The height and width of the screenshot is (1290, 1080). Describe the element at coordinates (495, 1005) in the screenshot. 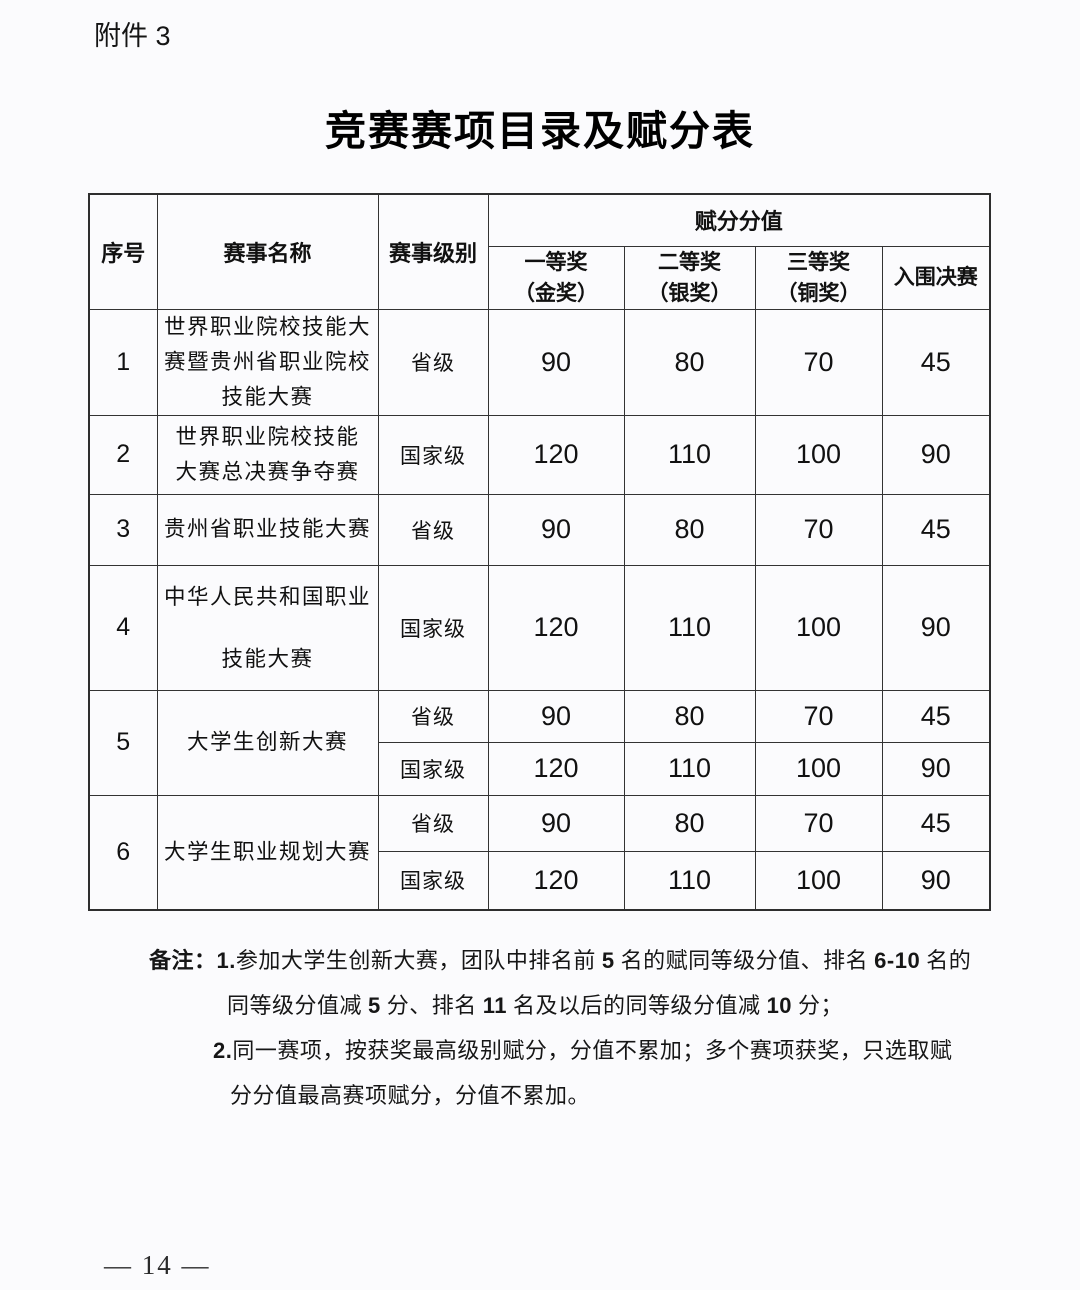

I see `note-number: 11` at that location.